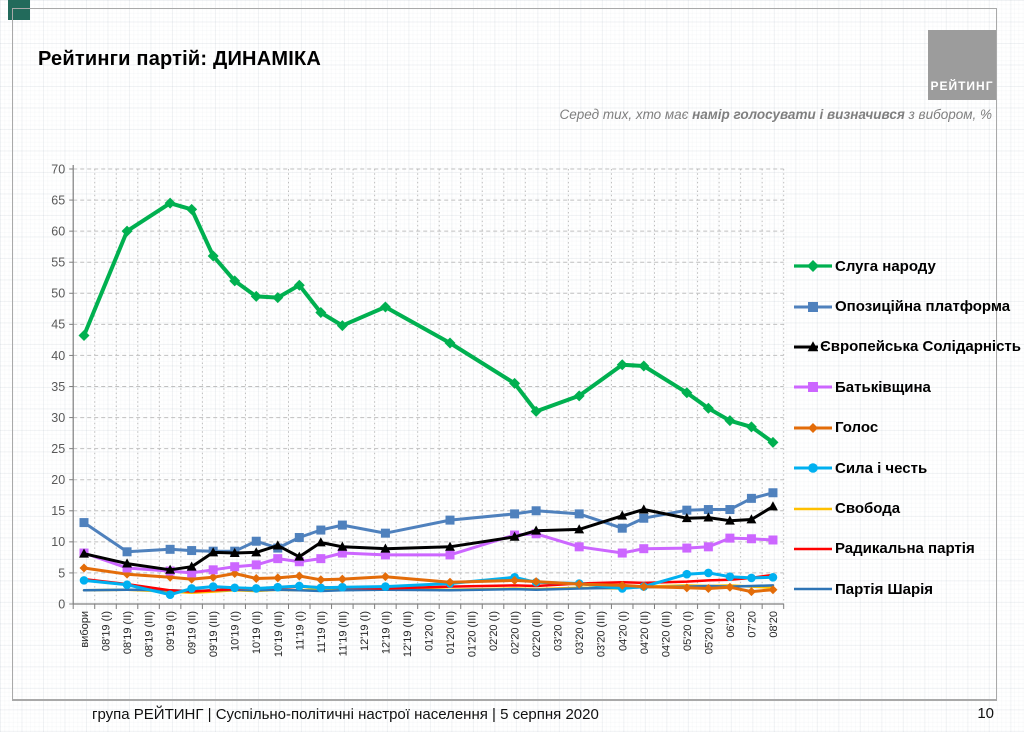  I want to click on page-number: 10, so click(985, 713).